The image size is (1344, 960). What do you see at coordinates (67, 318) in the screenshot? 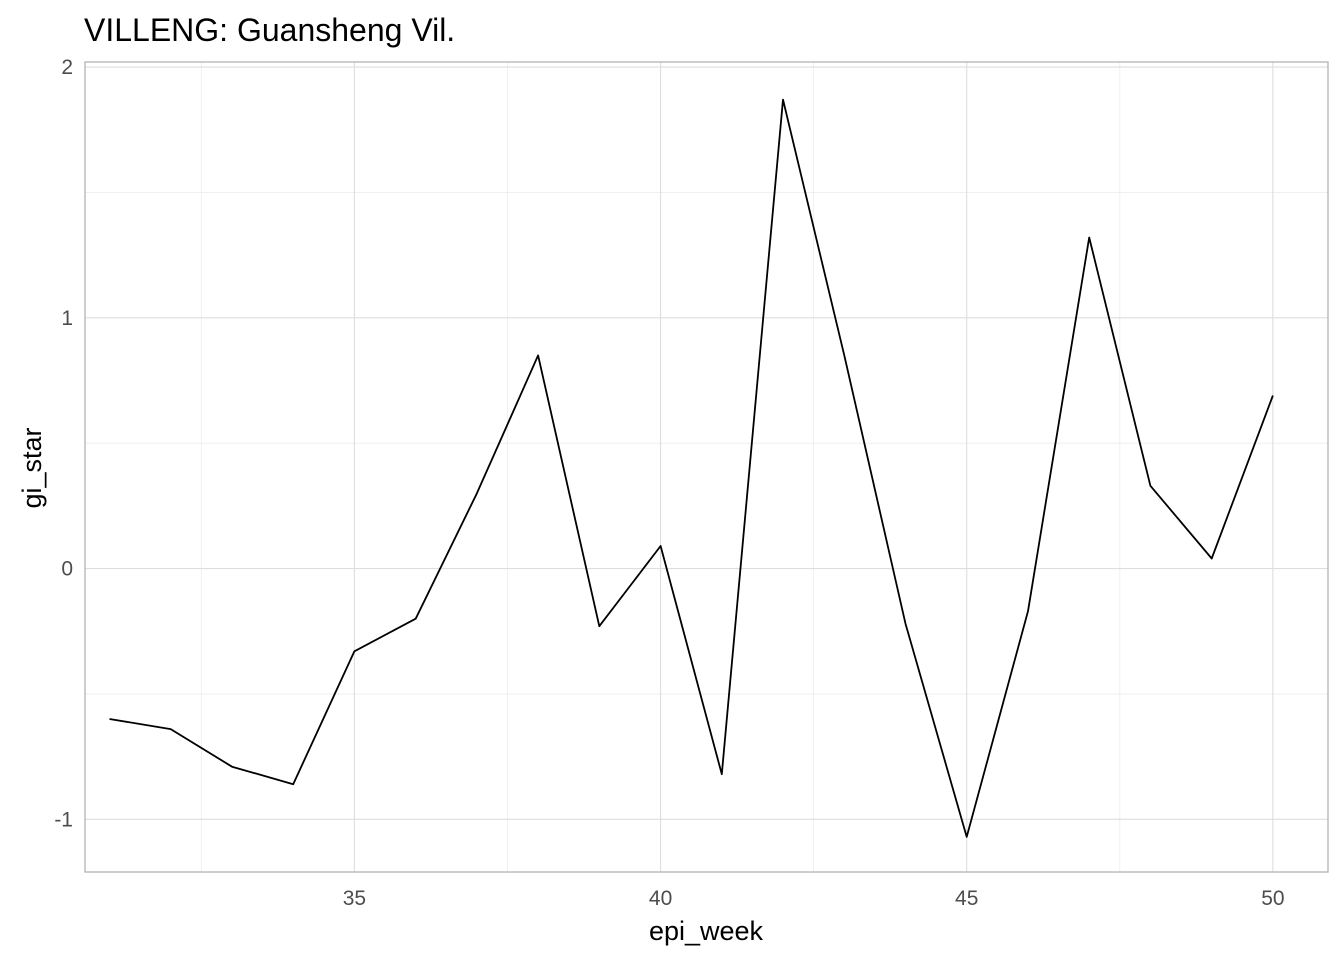
I see `y-tick-label: 1` at bounding box center [67, 318].